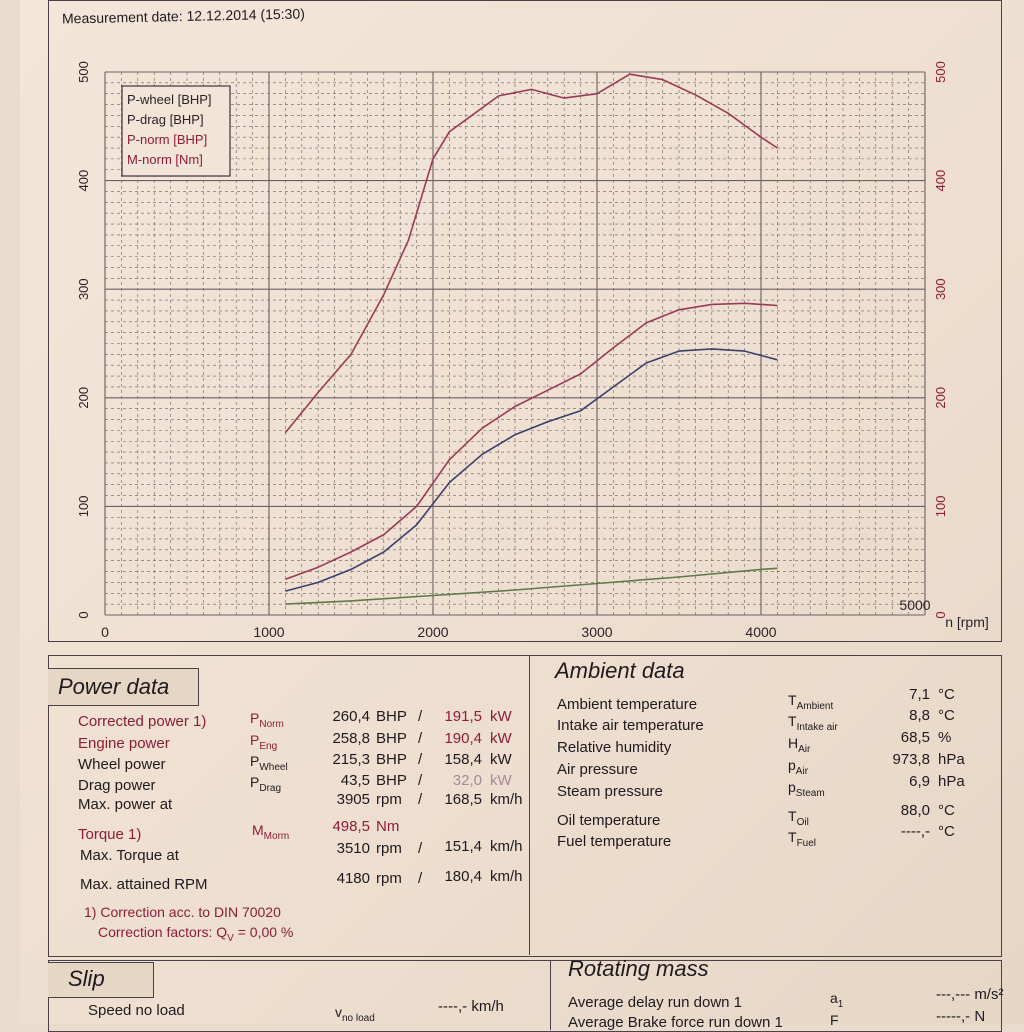  Describe the element at coordinates (760, 632) in the screenshot. I see `x-tick-label: 4000` at that location.